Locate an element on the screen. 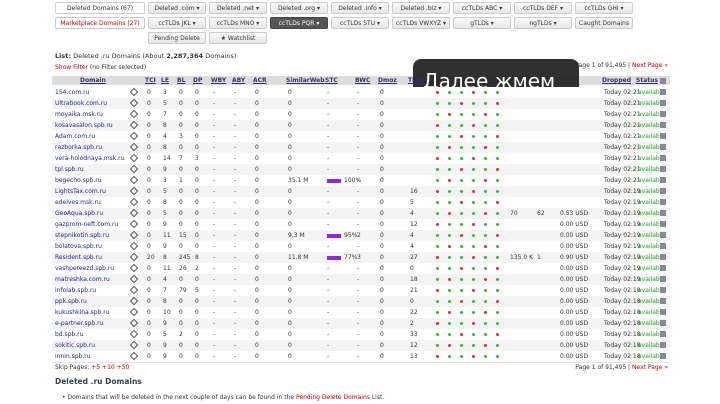 Image resolution: width=720 pixels, height=404 pixels. skip-link: +10 is located at coordinates (108, 367).